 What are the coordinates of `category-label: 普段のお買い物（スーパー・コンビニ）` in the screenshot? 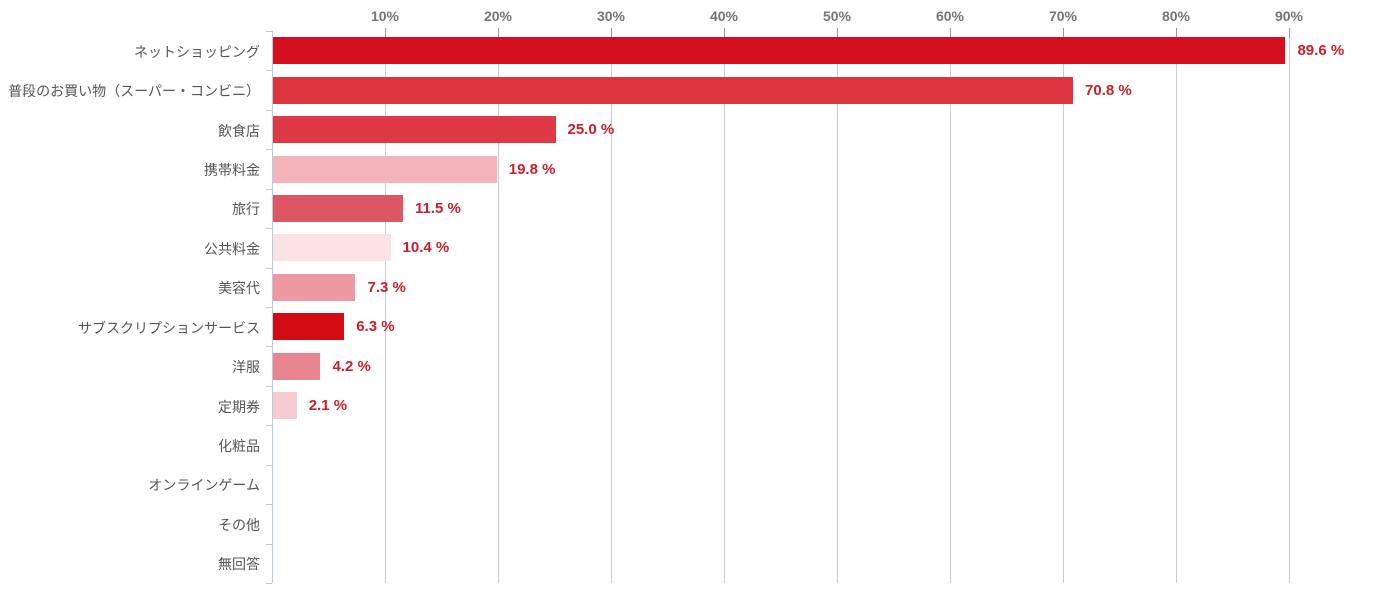 It's located at (134, 91).